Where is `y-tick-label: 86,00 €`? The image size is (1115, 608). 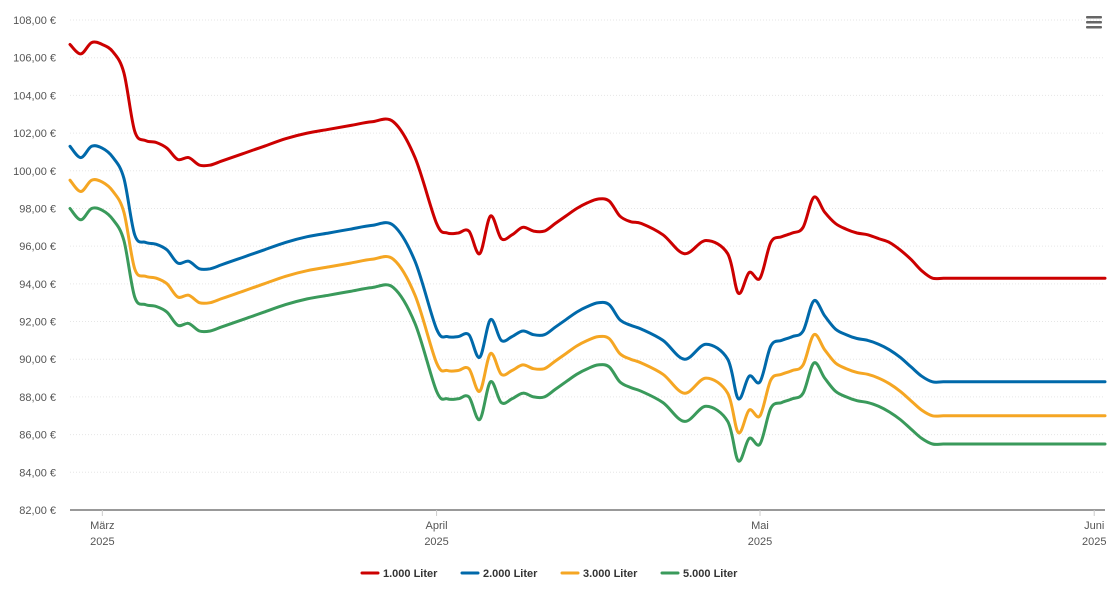
y-tick-label: 86,00 € is located at coordinates (37, 436).